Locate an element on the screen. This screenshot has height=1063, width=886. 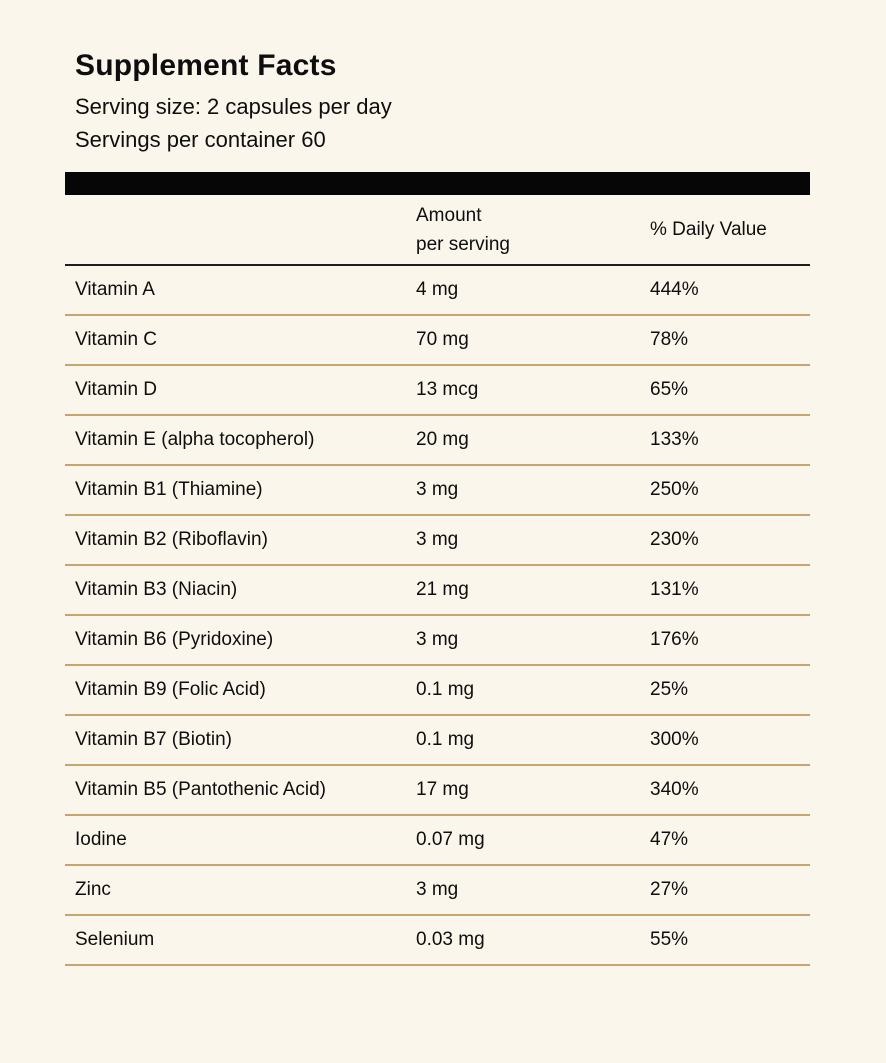
table-row: Vitamin A 4 mg 444% is located at coordinates (437, 291).